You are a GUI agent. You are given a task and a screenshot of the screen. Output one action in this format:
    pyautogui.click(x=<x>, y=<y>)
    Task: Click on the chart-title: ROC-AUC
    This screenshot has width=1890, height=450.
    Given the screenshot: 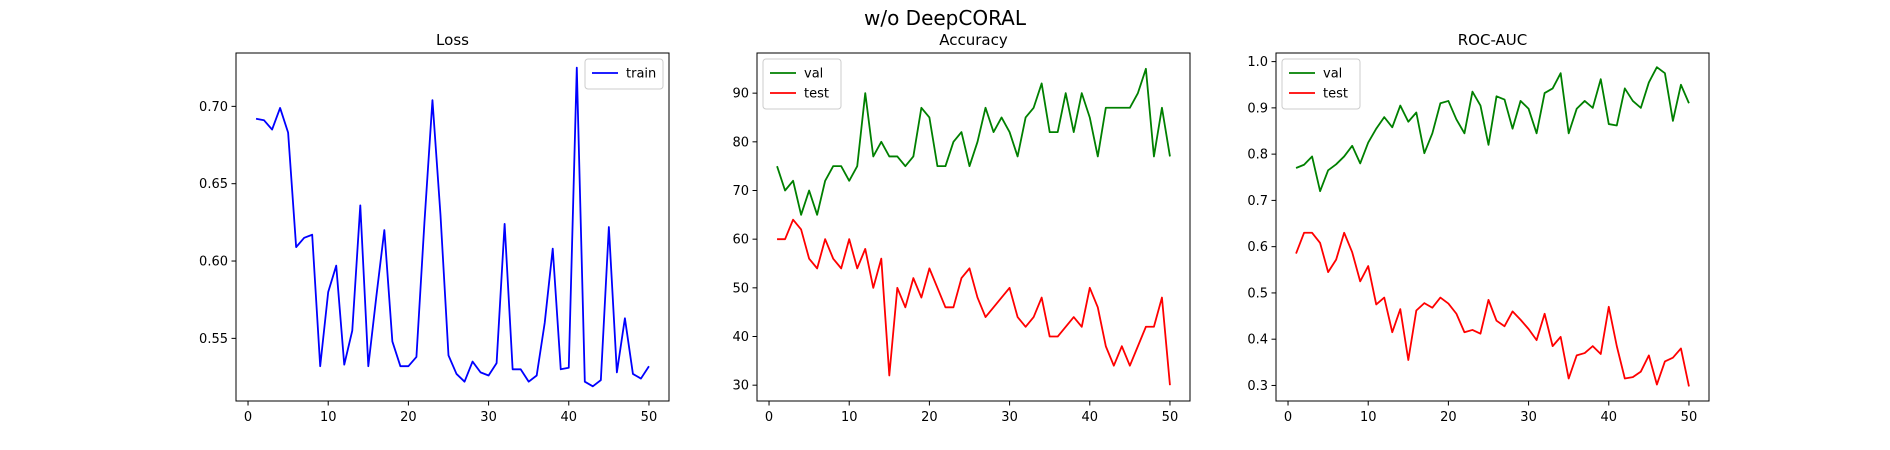 What is the action you would take?
    pyautogui.click(x=1493, y=40)
    